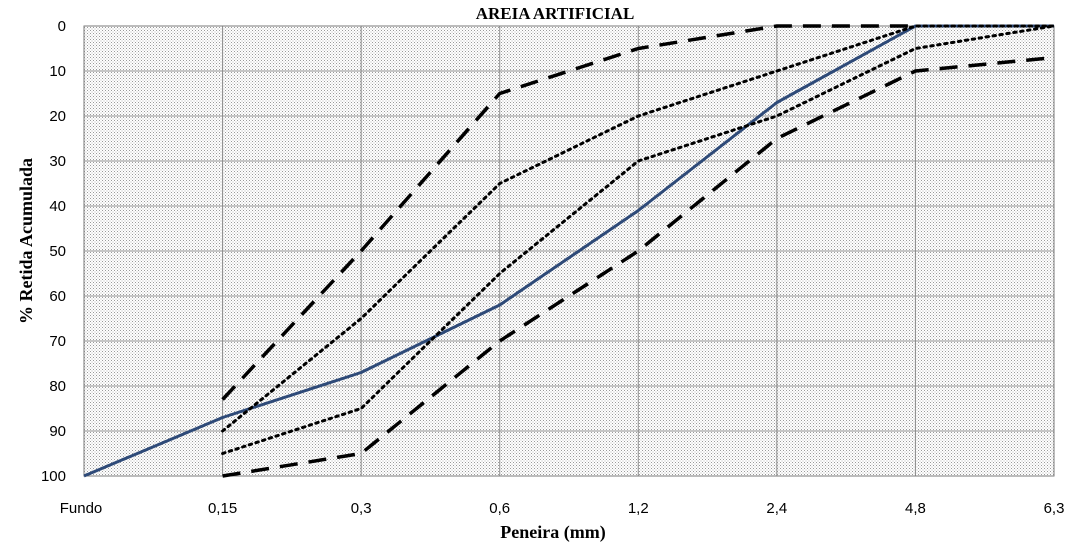  Describe the element at coordinates (57, 116) in the screenshot. I see `y-tick-label: 20` at that location.